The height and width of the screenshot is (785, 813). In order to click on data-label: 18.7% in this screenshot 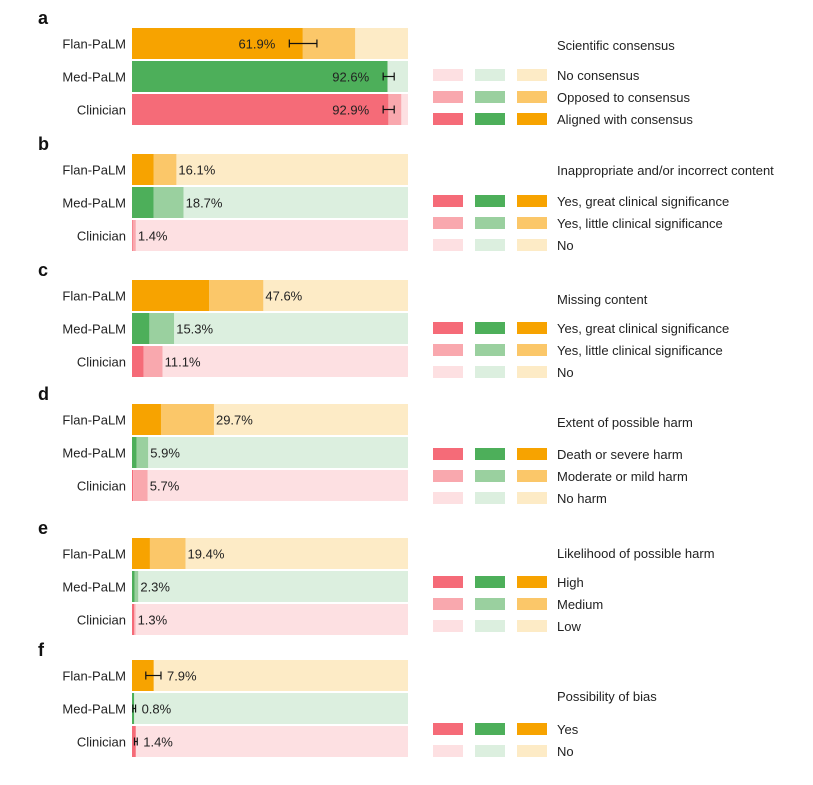, I will do `click(204, 203)`.